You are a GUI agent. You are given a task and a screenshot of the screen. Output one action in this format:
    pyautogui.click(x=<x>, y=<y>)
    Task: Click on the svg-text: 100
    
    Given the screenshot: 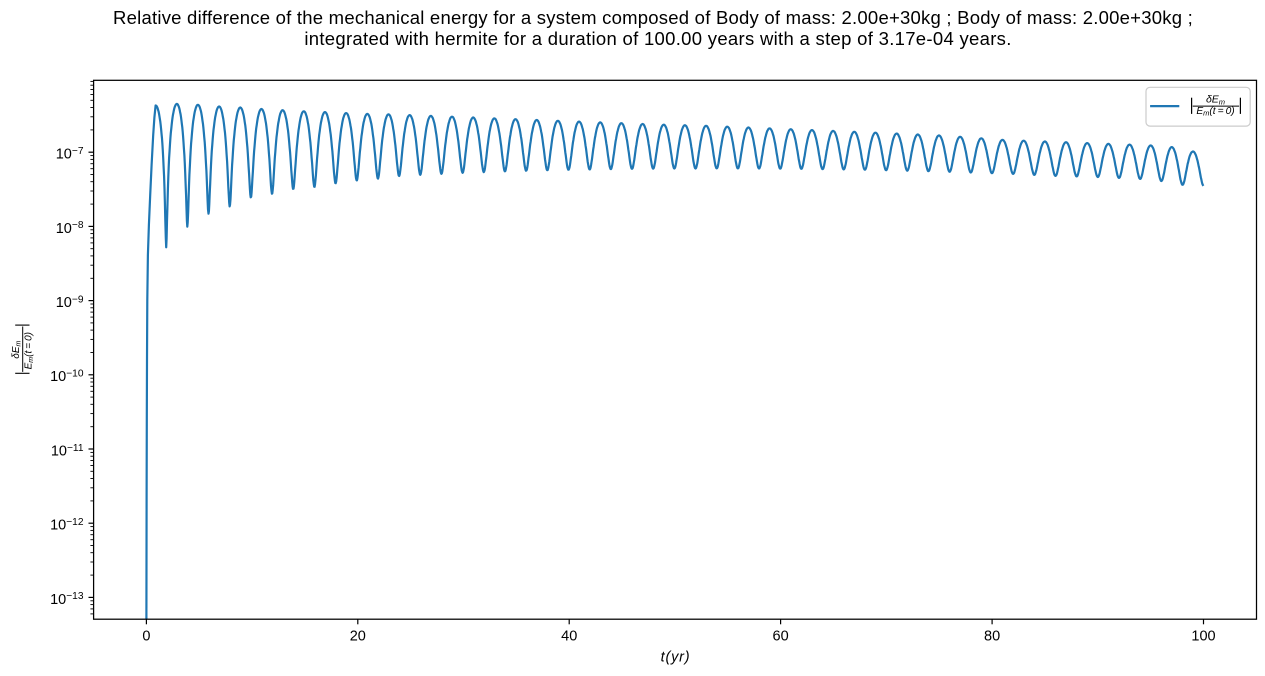 What is the action you would take?
    pyautogui.click(x=1203, y=636)
    